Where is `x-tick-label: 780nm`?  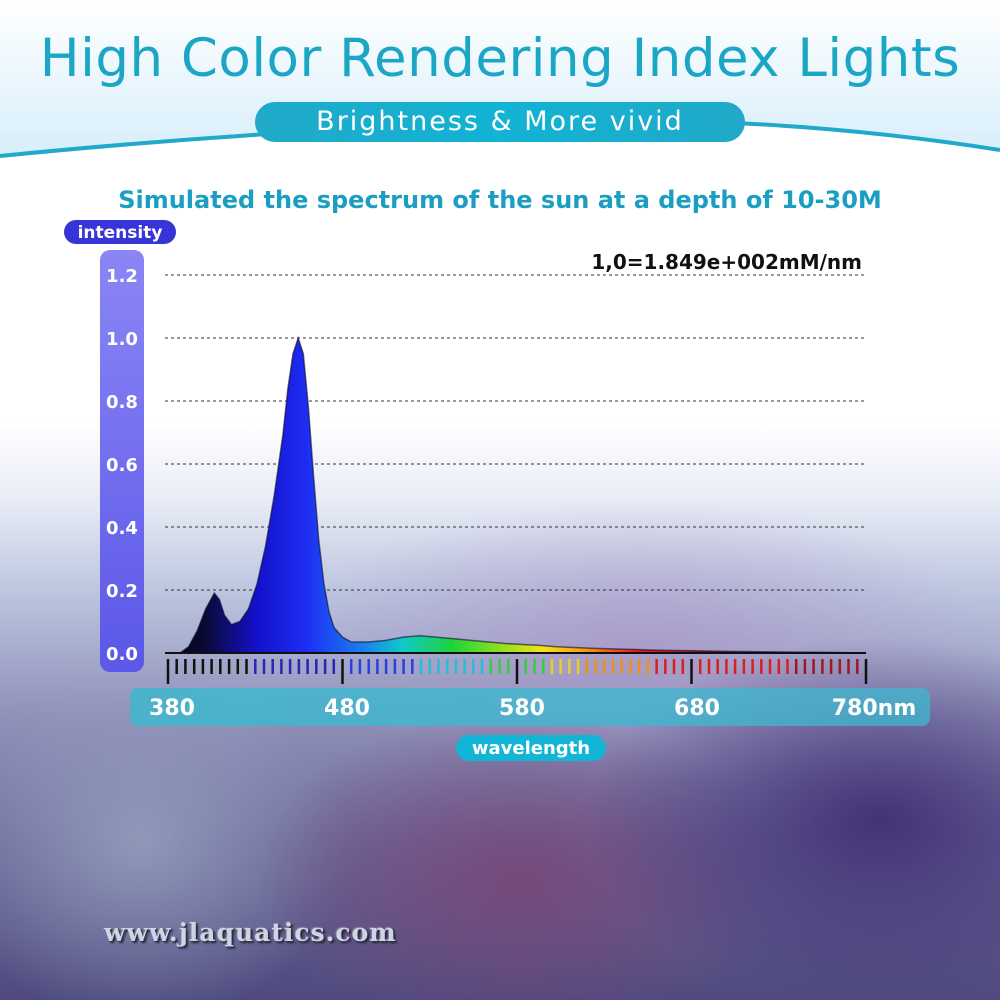
x-tick-label: 780nm is located at coordinates (874, 708).